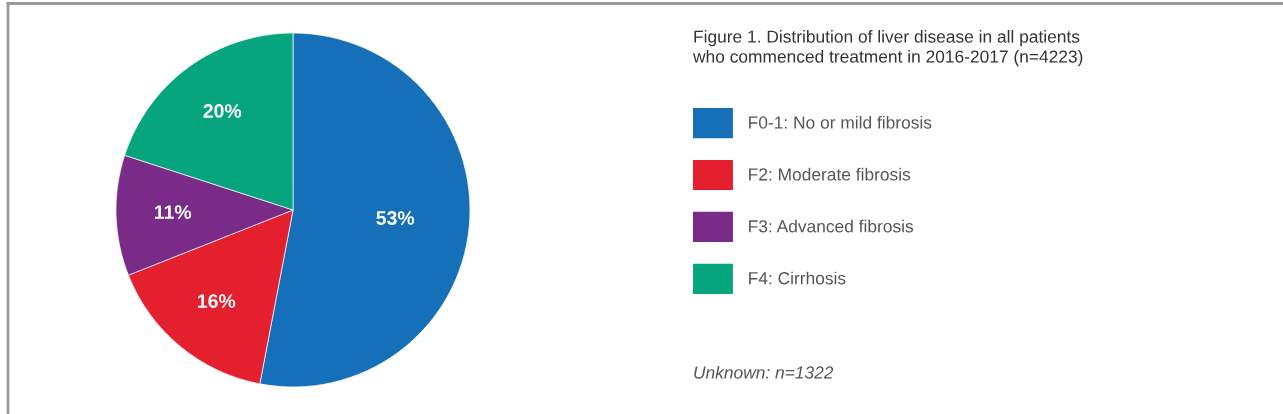 This screenshot has width=1283, height=414. I want to click on chart-title: Figure 1. Distribution of liver disease in all patients who commenced treatment in 2016-2017 (n=4223), so click(887, 48).